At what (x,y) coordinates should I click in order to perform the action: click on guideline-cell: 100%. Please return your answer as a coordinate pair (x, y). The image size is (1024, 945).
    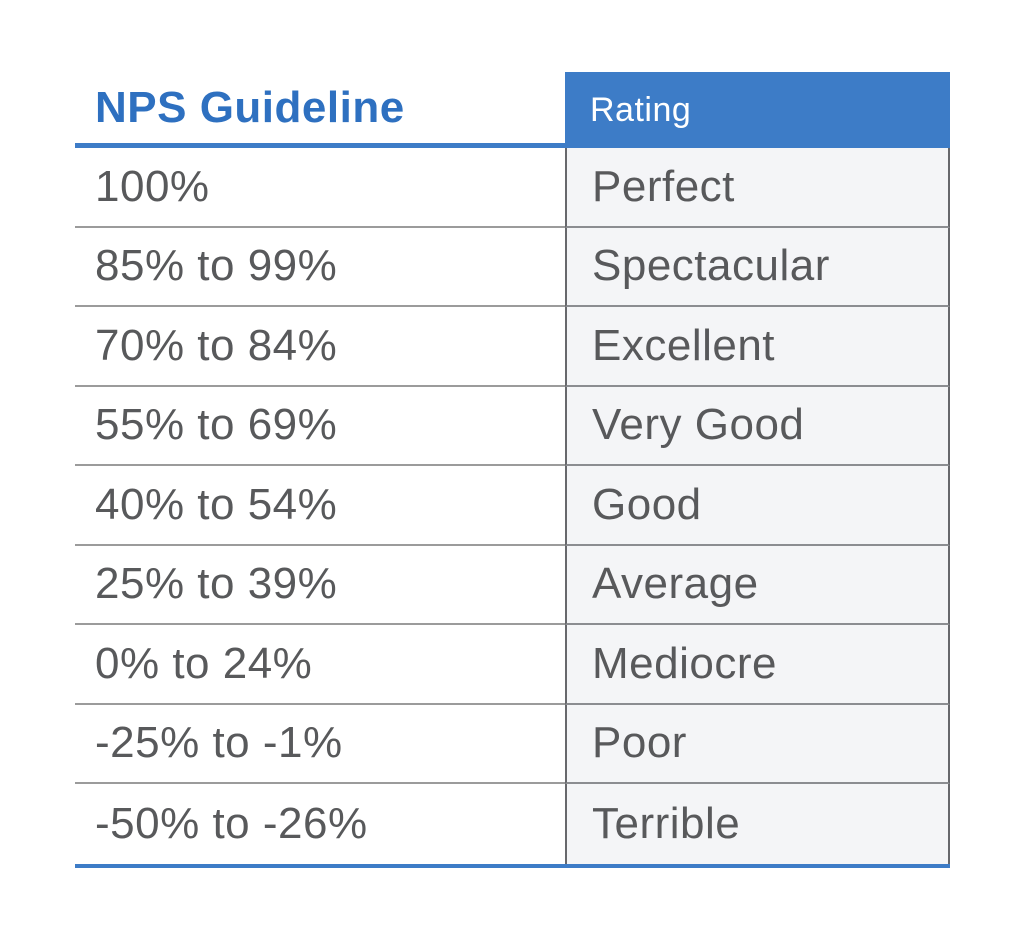
    Looking at the image, I should click on (320, 188).